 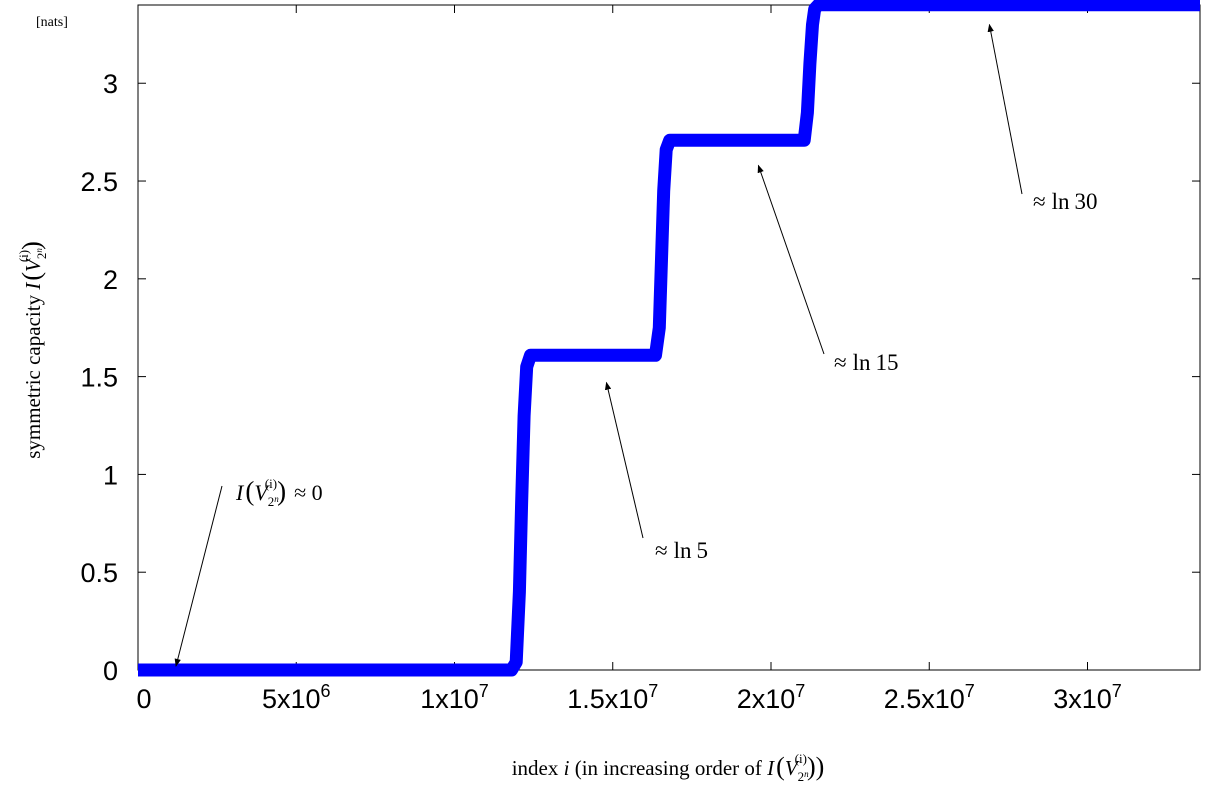 What do you see at coordinates (1087, 697) in the screenshot?
I see `x-tick-label: 3x10⁷` at bounding box center [1087, 697].